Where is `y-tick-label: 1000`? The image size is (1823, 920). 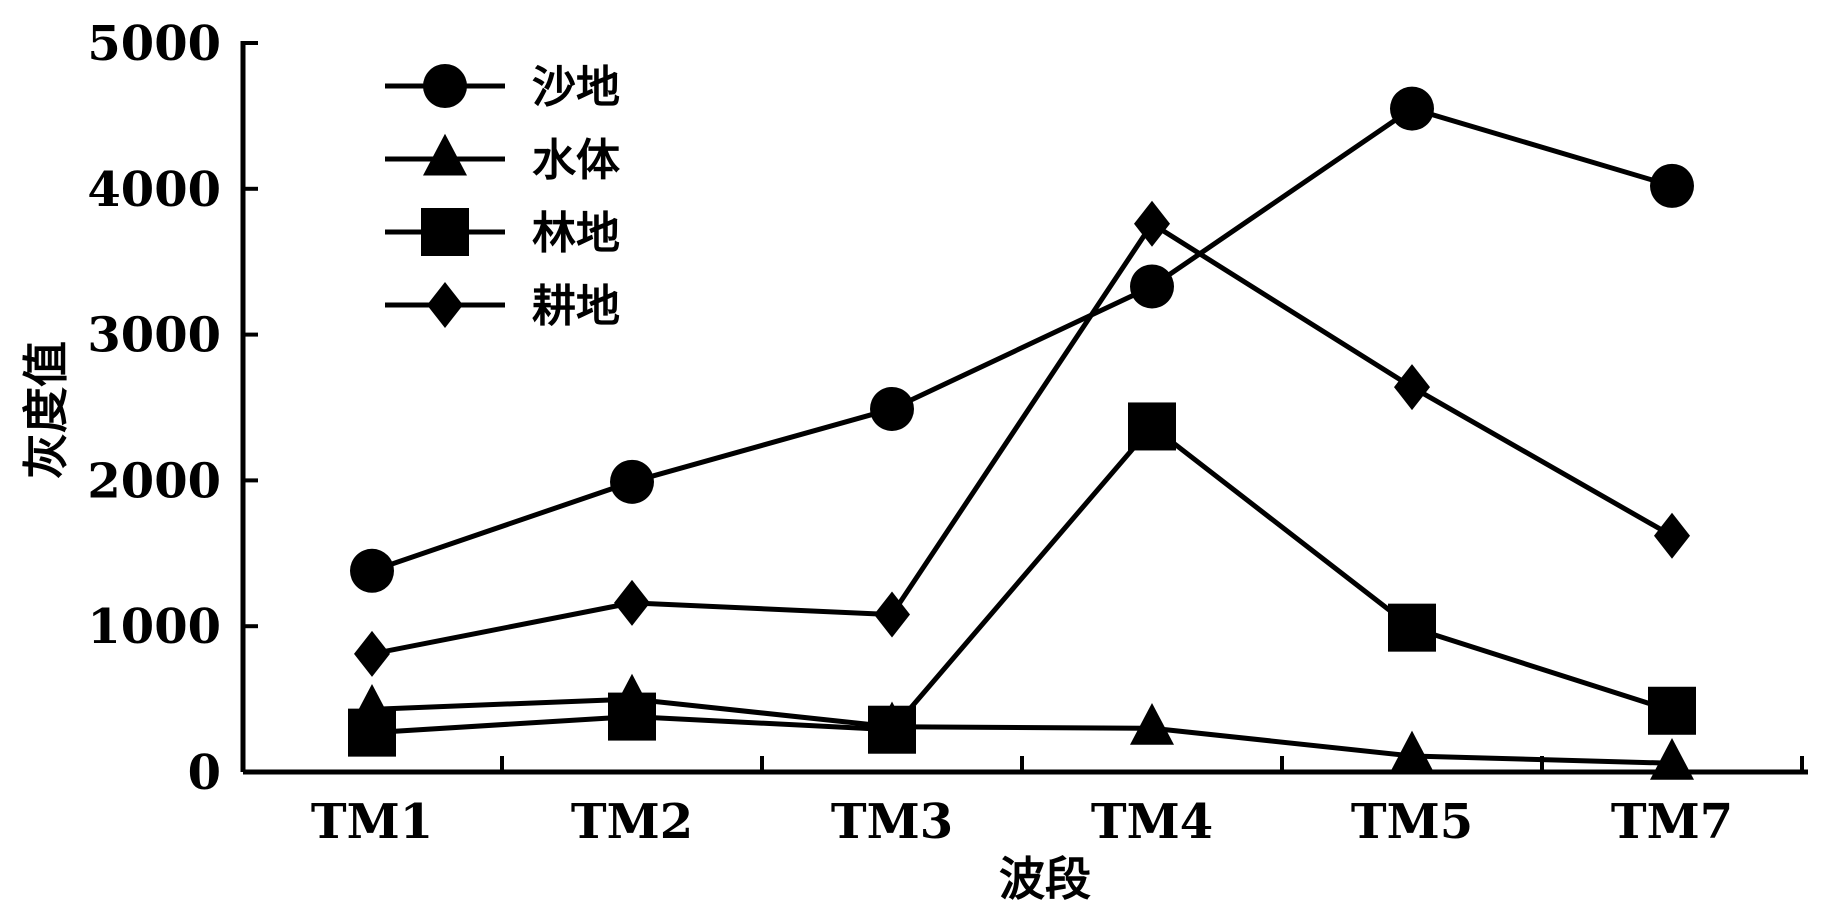 y-tick-label: 1000 is located at coordinates (154, 627).